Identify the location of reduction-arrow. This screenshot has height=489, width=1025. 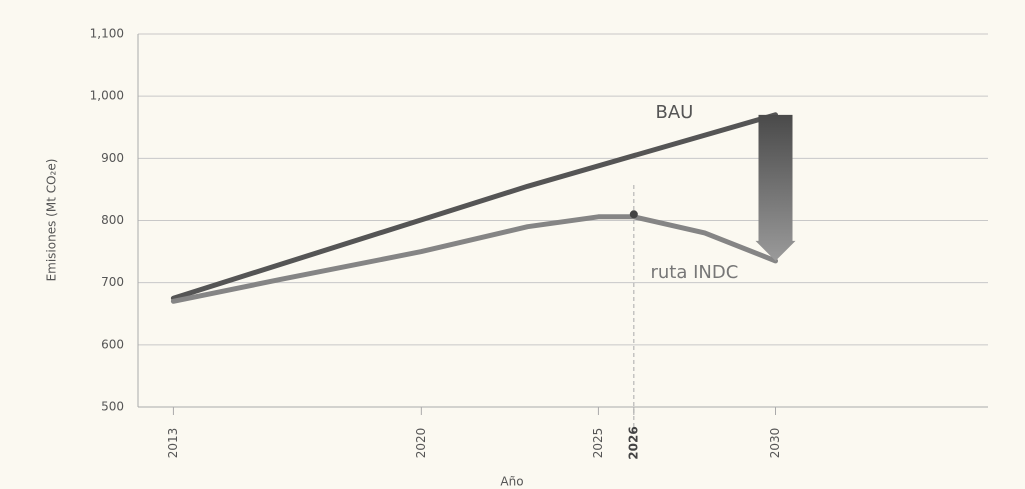
(775, 187).